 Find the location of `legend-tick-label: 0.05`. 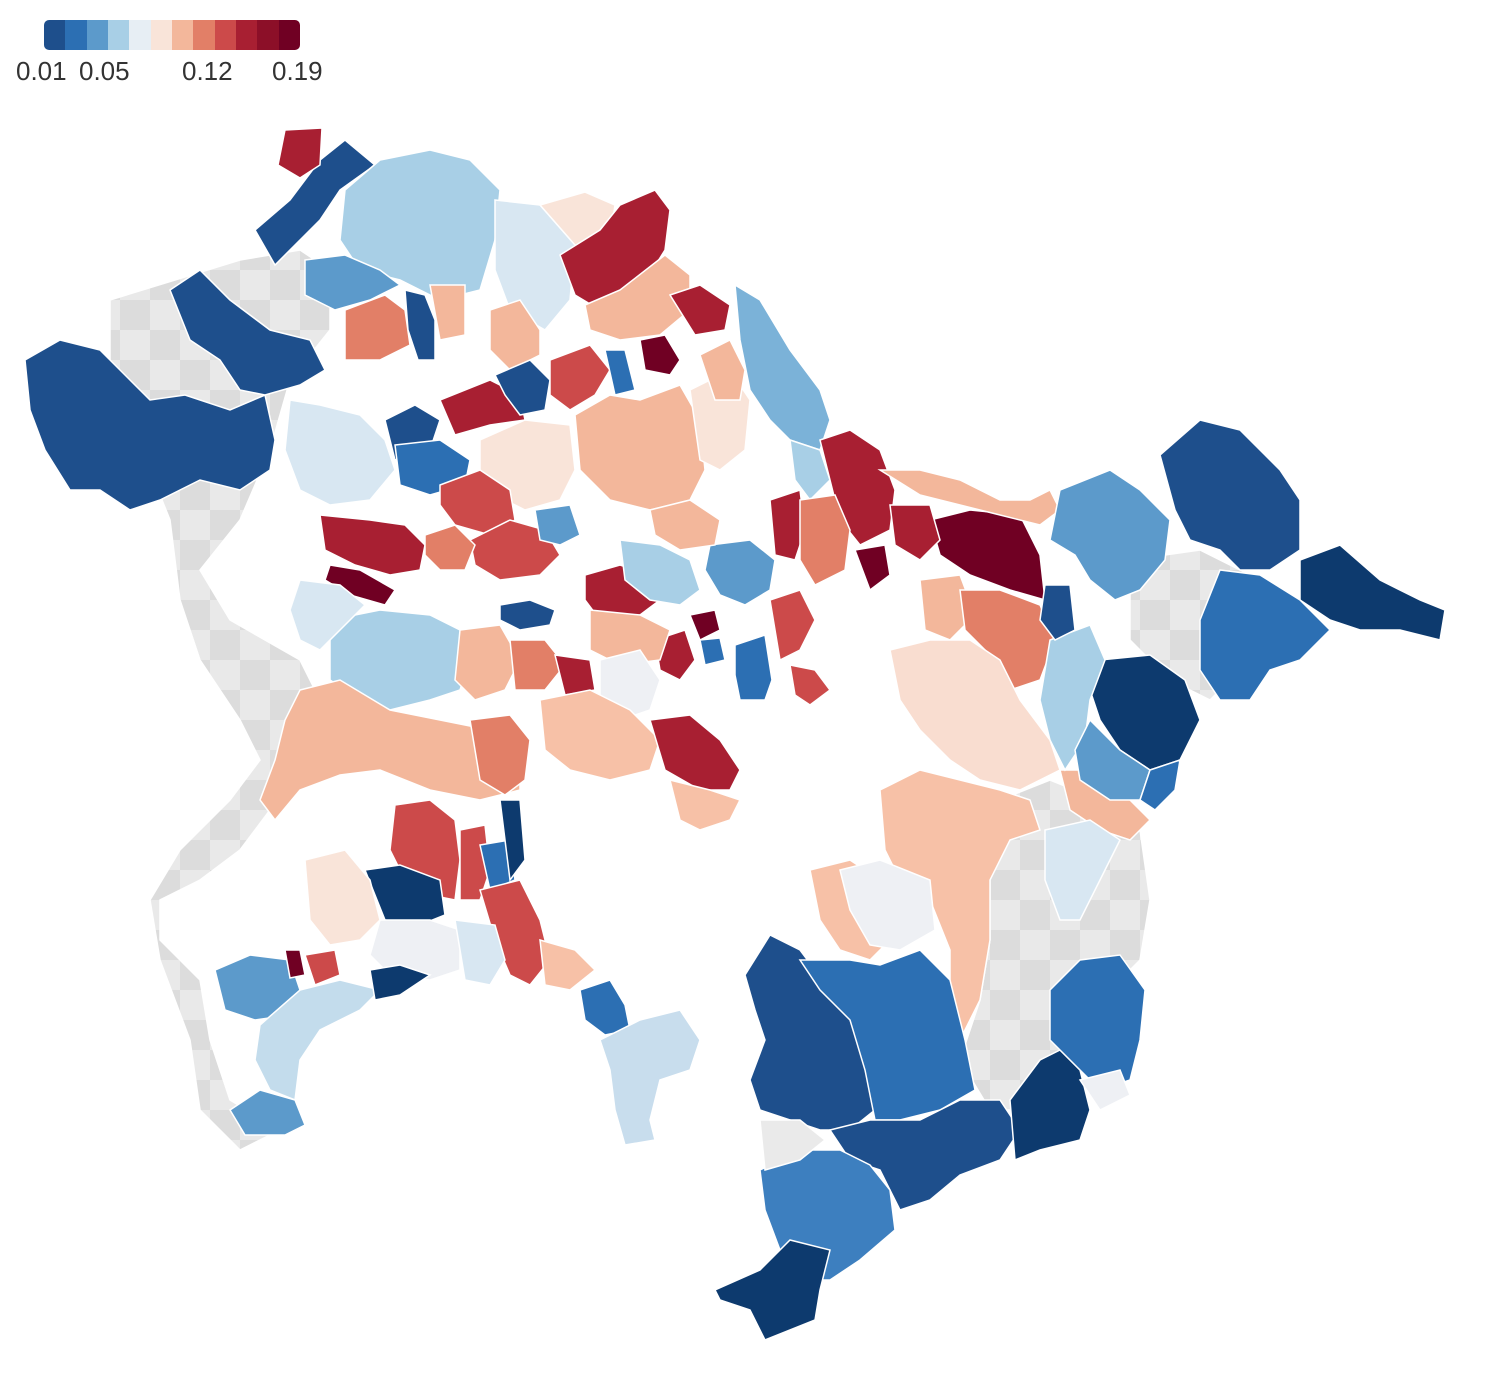

legend-tick-label: 0.05 is located at coordinates (104, 71).